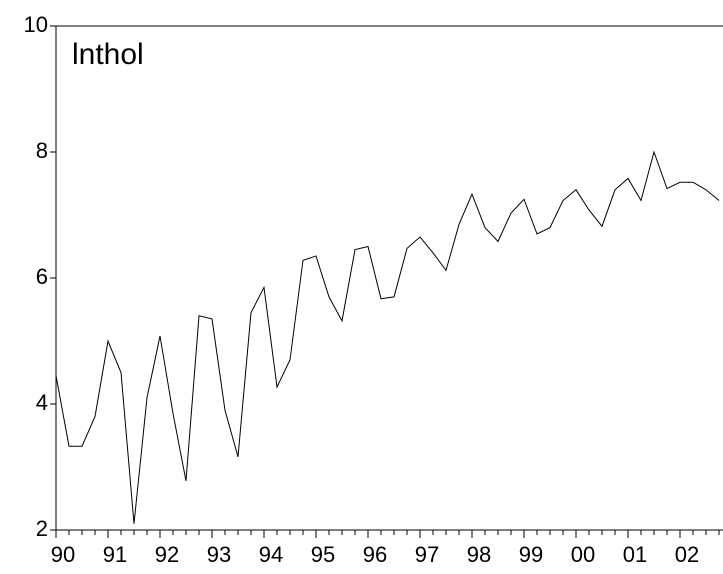 This screenshot has height=574, width=723. I want to click on x-tick-label: 91, so click(115, 554).